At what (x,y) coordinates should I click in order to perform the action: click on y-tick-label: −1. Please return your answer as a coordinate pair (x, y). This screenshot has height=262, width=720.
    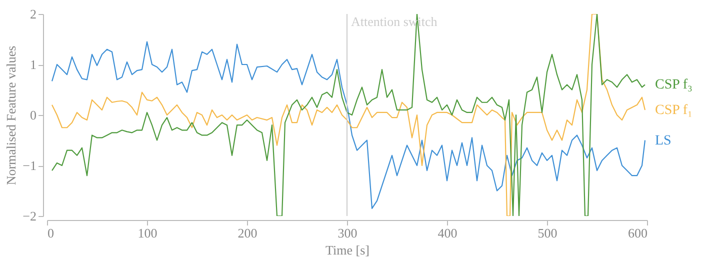
    Looking at the image, I should click on (29, 165).